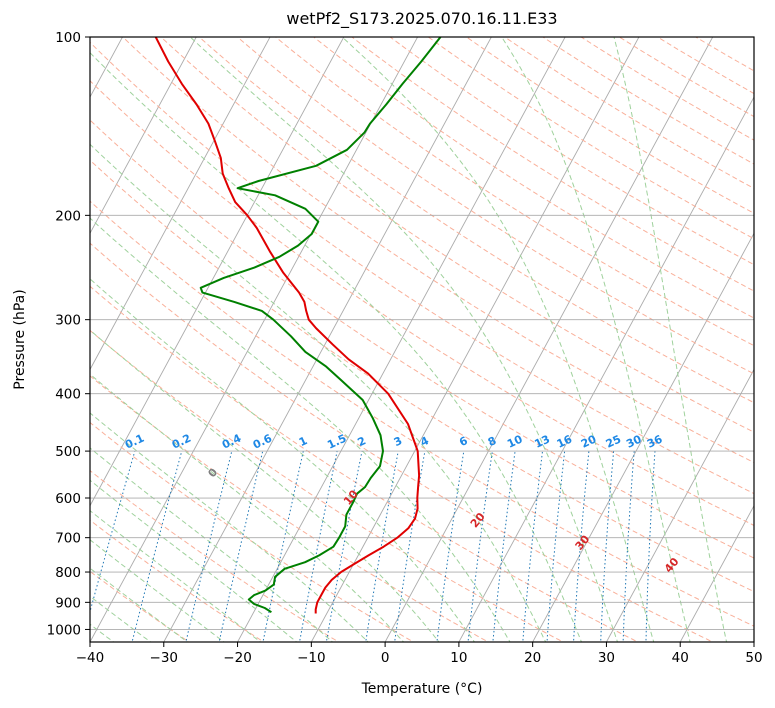  Describe the element at coordinates (398, 441) in the screenshot. I see `mixing-ratio-label: 3` at that location.